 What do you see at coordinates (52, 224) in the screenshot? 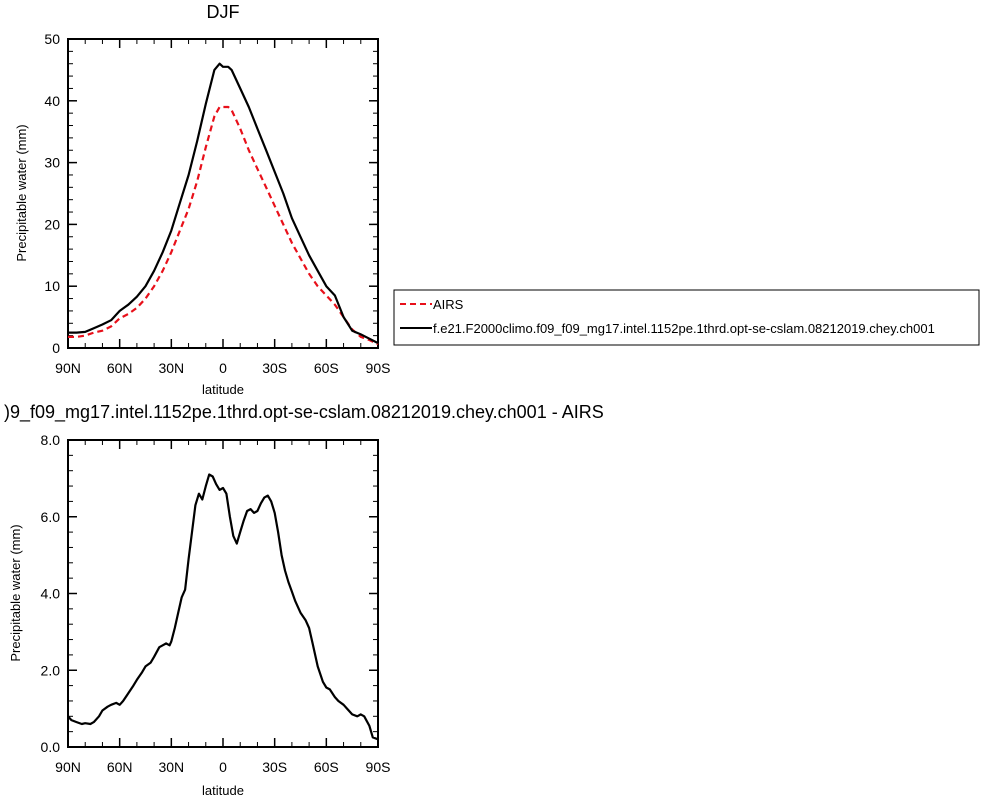
I see `plot1-ytick-label: 20` at bounding box center [52, 224].